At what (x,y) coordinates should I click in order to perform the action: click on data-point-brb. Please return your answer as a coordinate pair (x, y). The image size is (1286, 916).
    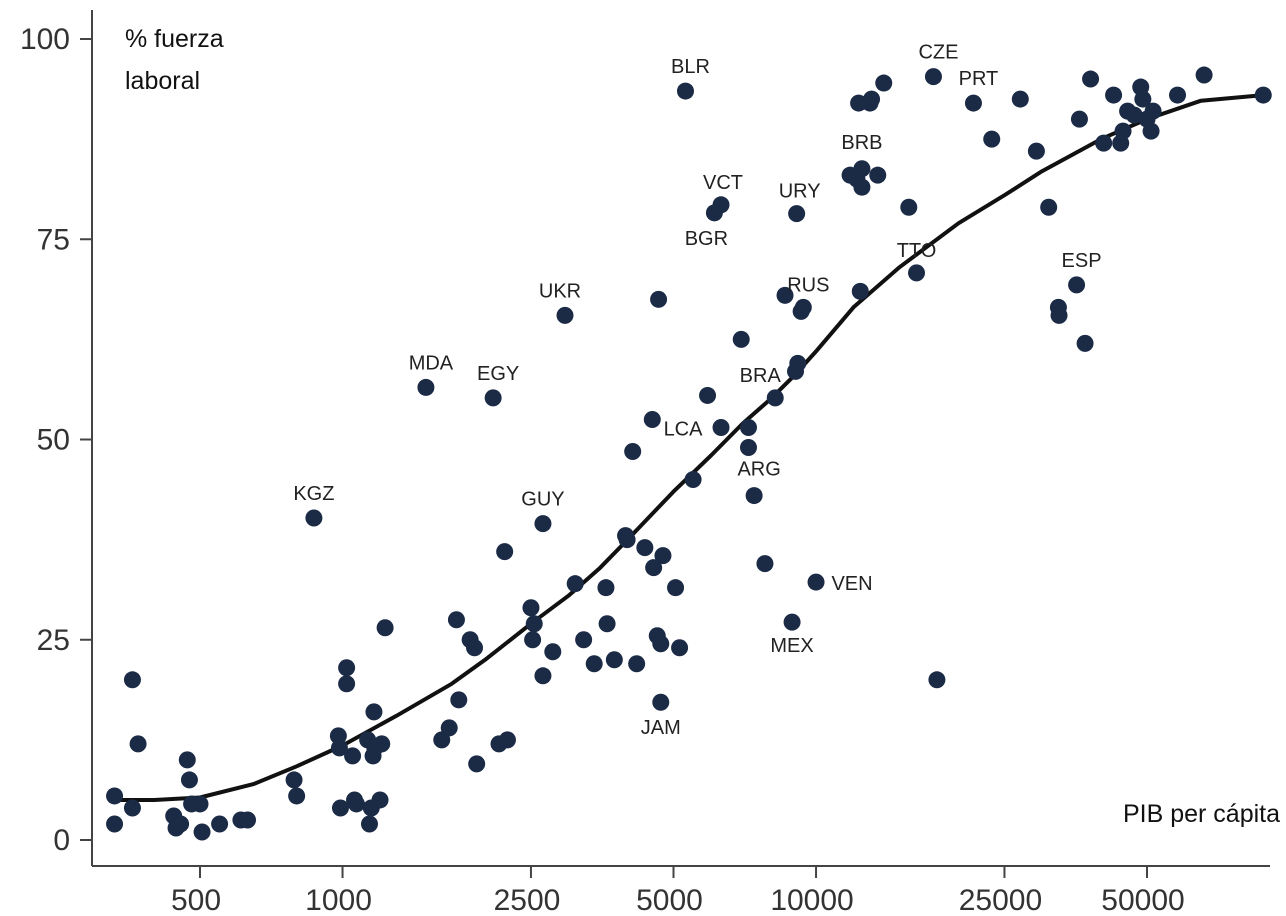
    Looking at the image, I should click on (862, 169).